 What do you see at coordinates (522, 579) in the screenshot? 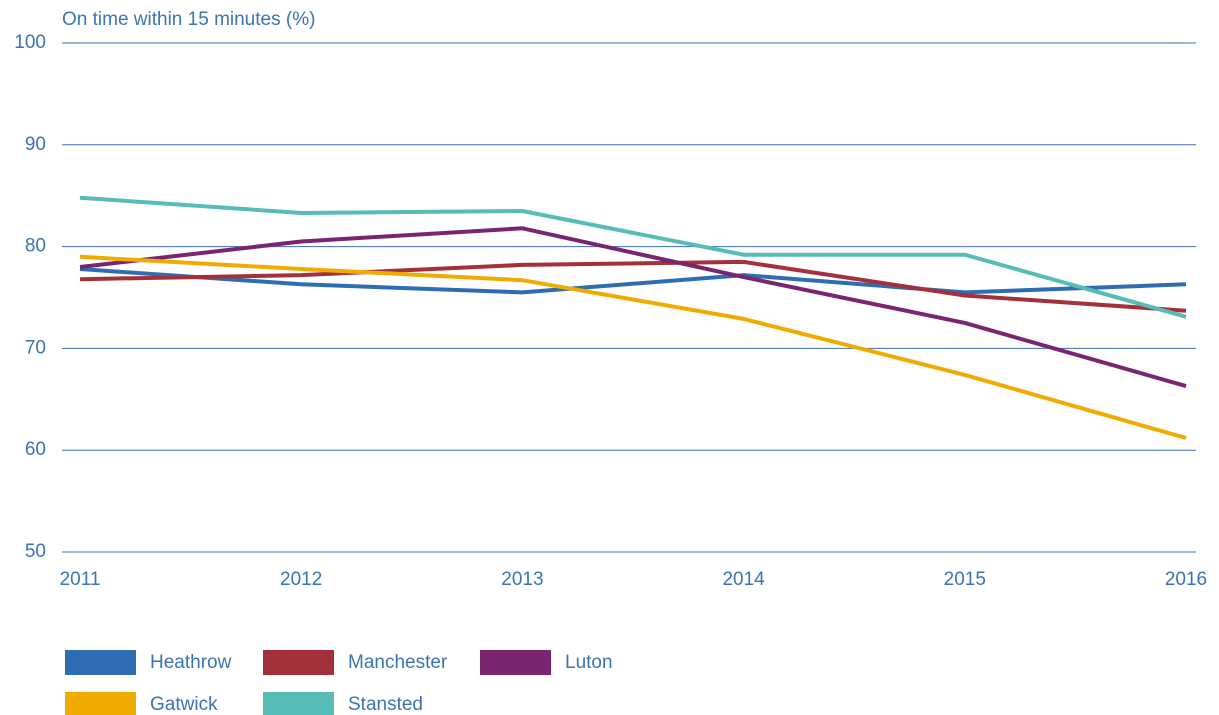
I see `x-tick-label: 2013` at bounding box center [522, 579].